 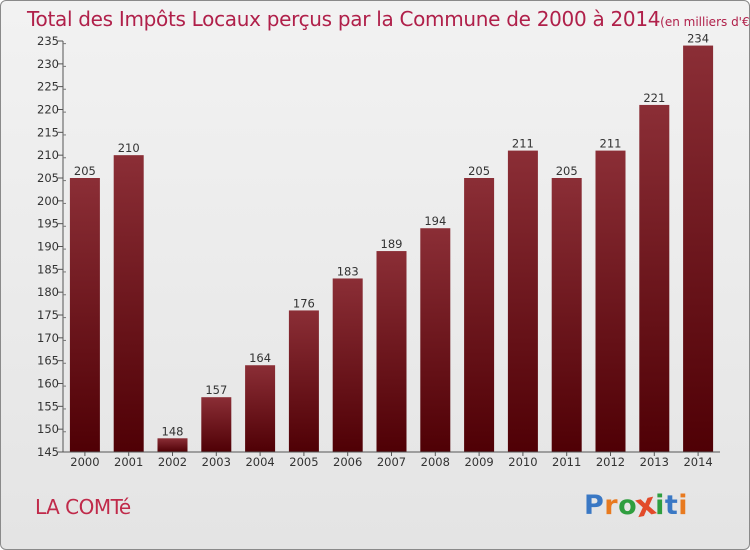 I want to click on chart-title-unit: (en milliers d'€), so click(x=705, y=22).